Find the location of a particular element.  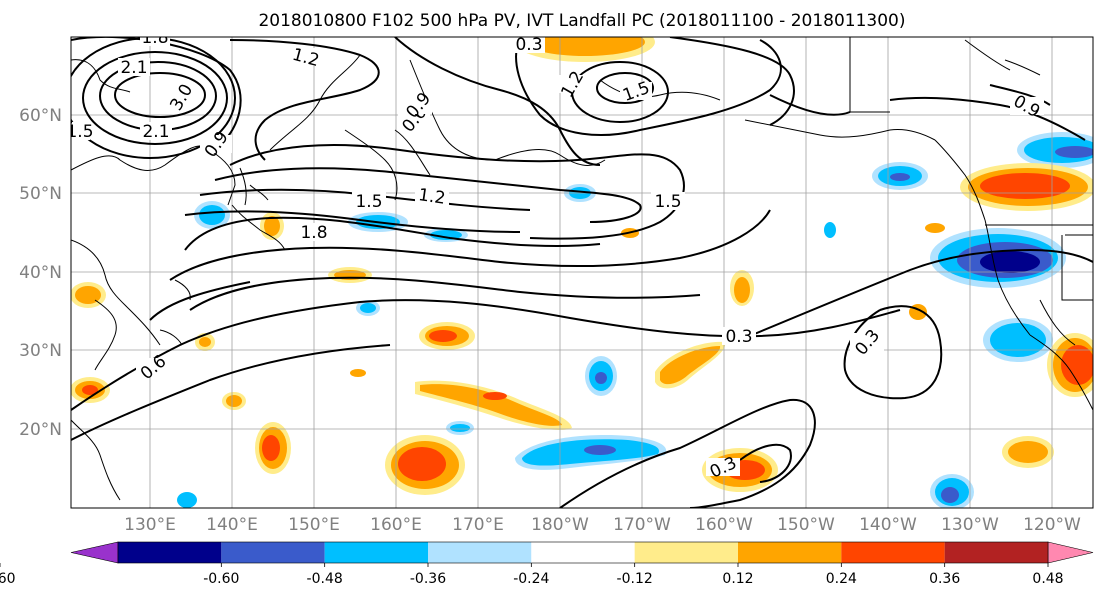

longitude-label: 130°E is located at coordinates (150, 525).